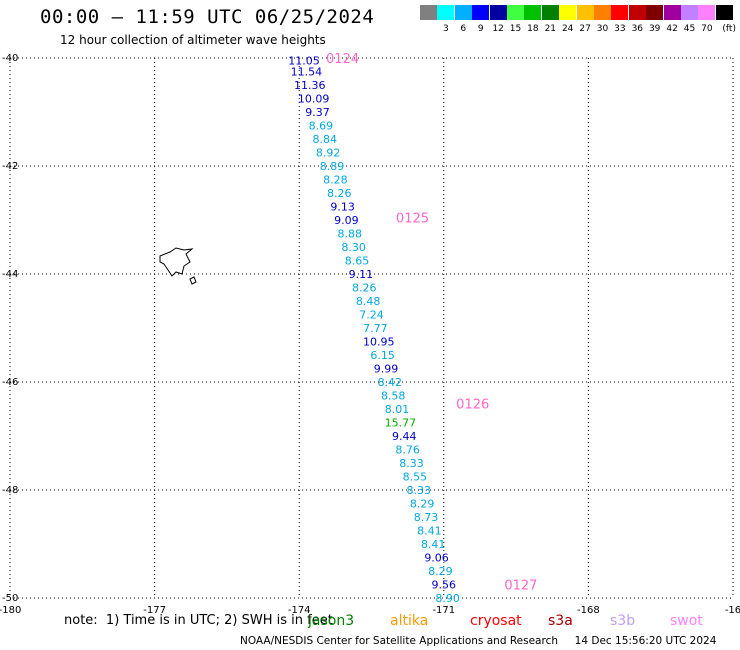 This screenshot has height=650, width=740. What do you see at coordinates (10, 274) in the screenshot?
I see `lat-tick-label: -44` at bounding box center [10, 274].